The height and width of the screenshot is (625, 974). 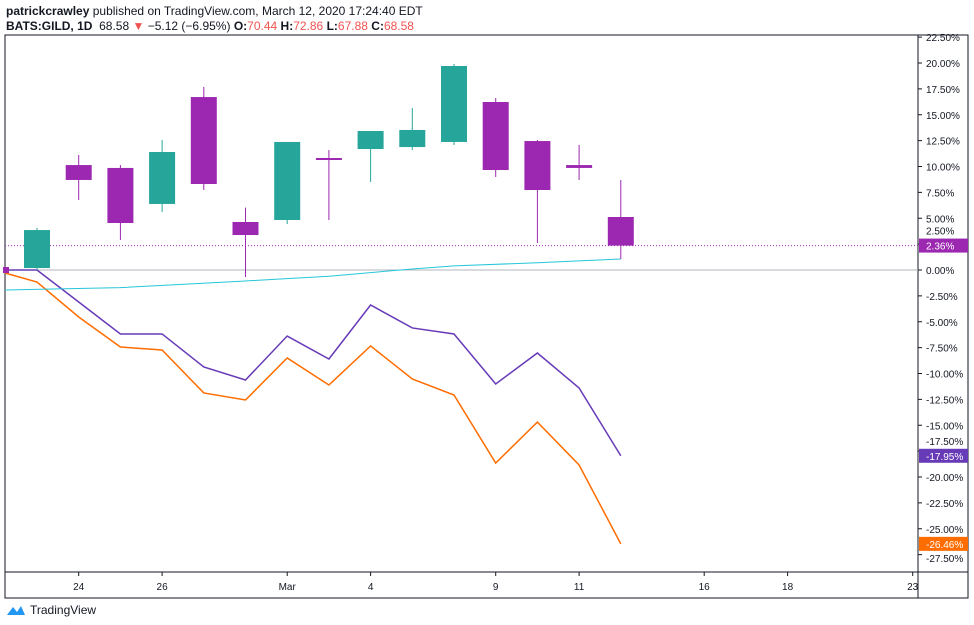 I want to click on symbol-marker, so click(x=6, y=270).